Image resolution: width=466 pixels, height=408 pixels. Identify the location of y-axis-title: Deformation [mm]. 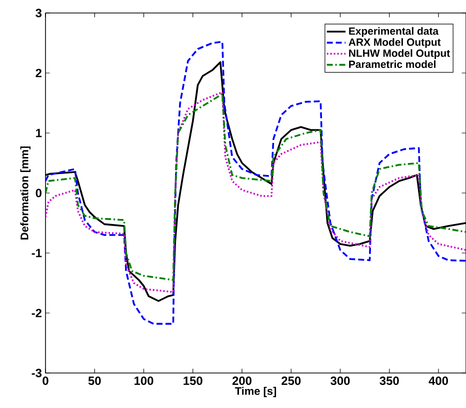
(25, 193).